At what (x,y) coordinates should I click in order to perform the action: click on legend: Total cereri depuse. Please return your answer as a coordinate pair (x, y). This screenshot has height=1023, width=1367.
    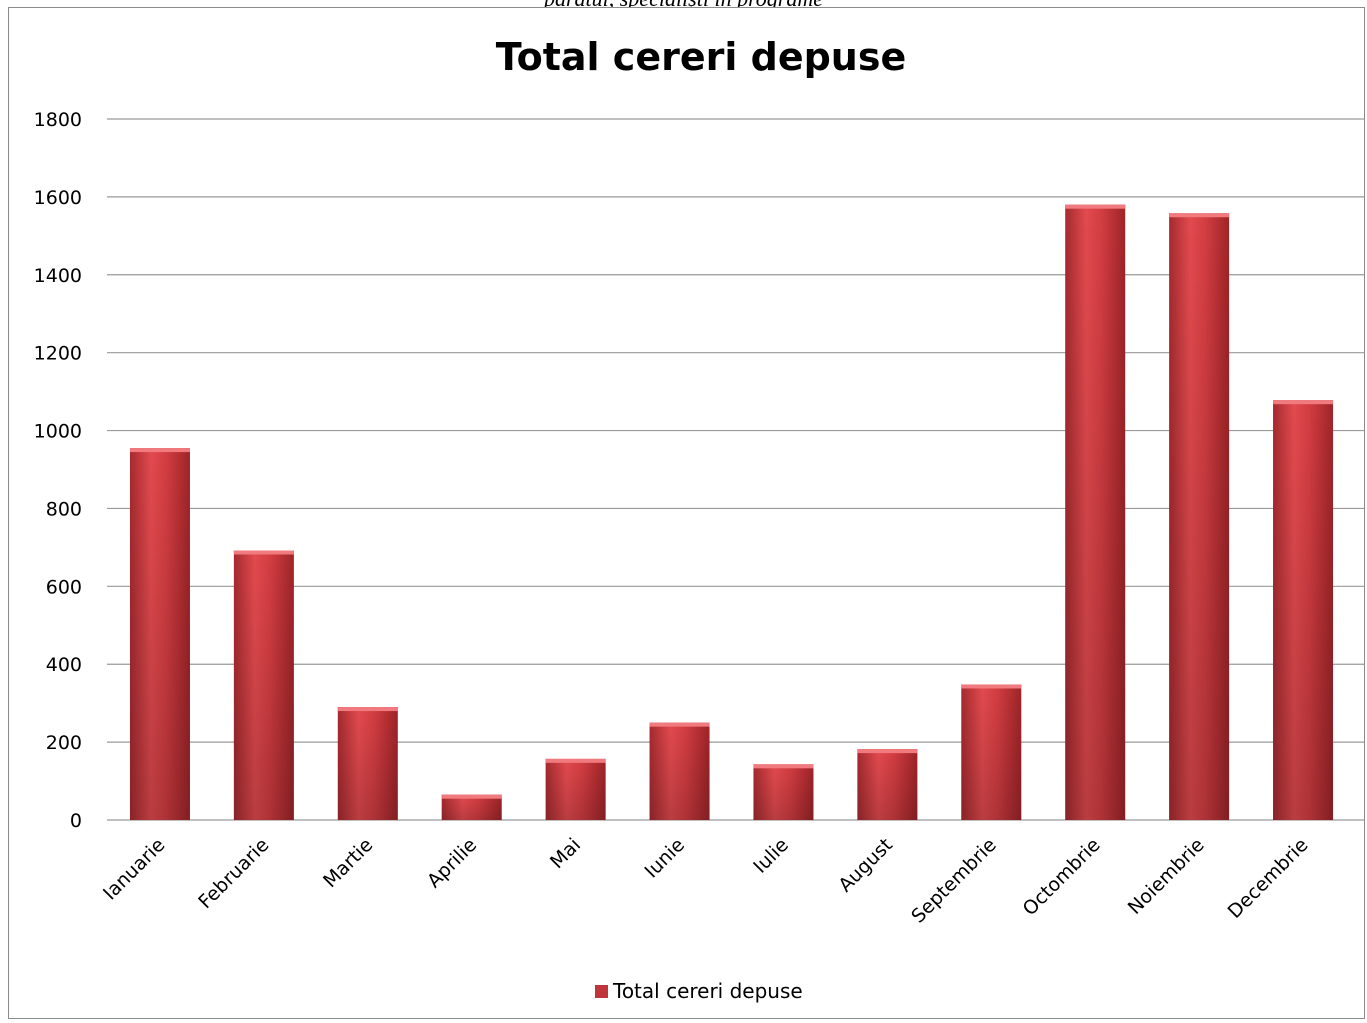
    Looking at the image, I should click on (699, 991).